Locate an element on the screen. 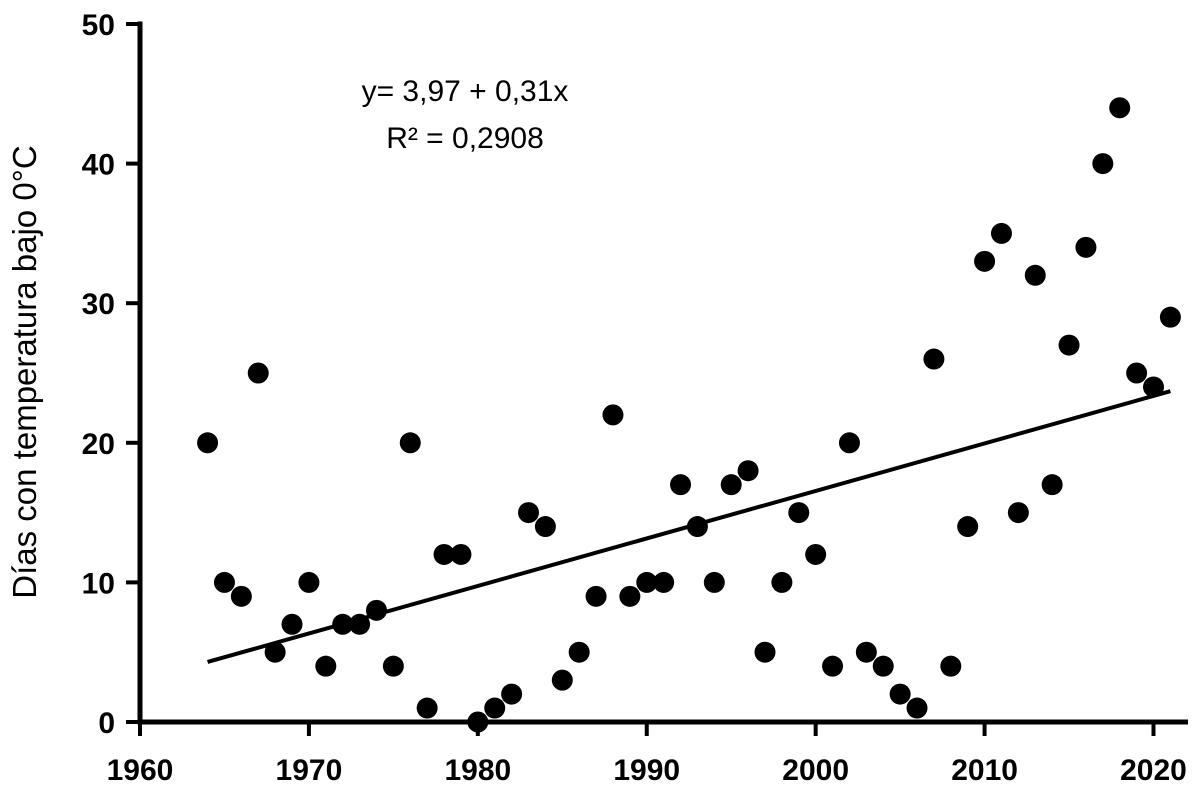 The height and width of the screenshot is (792, 1200). y-tick-label: 40 is located at coordinates (98, 165).